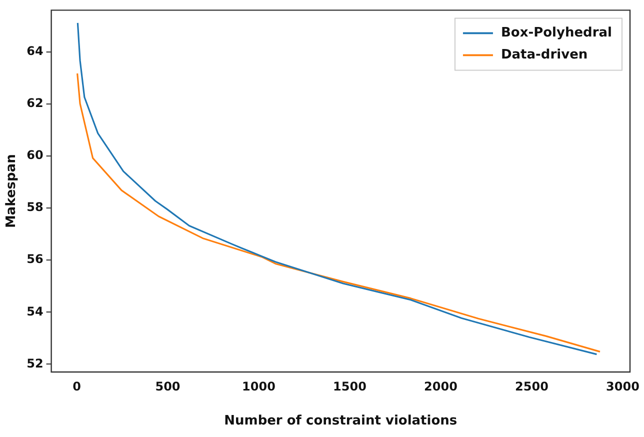 The width and height of the screenshot is (644, 437). Describe the element at coordinates (76, 386) in the screenshot. I see `x-tick-label: 0` at that location.